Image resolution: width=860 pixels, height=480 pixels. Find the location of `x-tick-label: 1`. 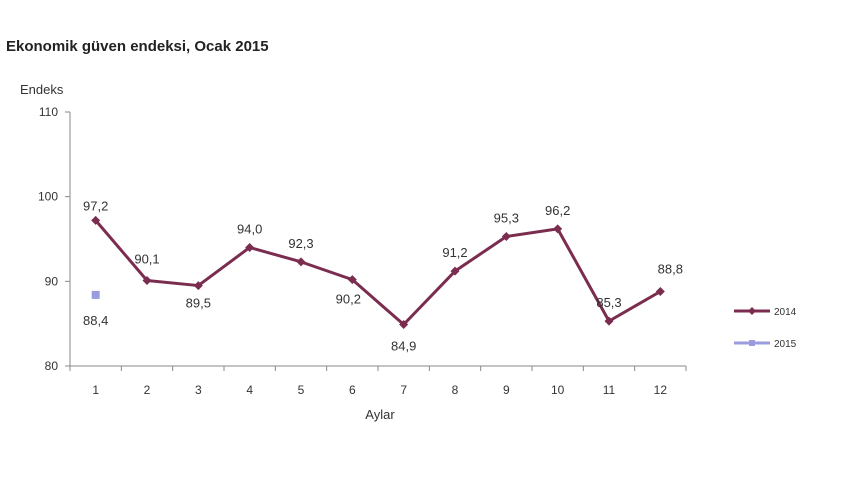

x-tick-label: 1 is located at coordinates (95, 390).